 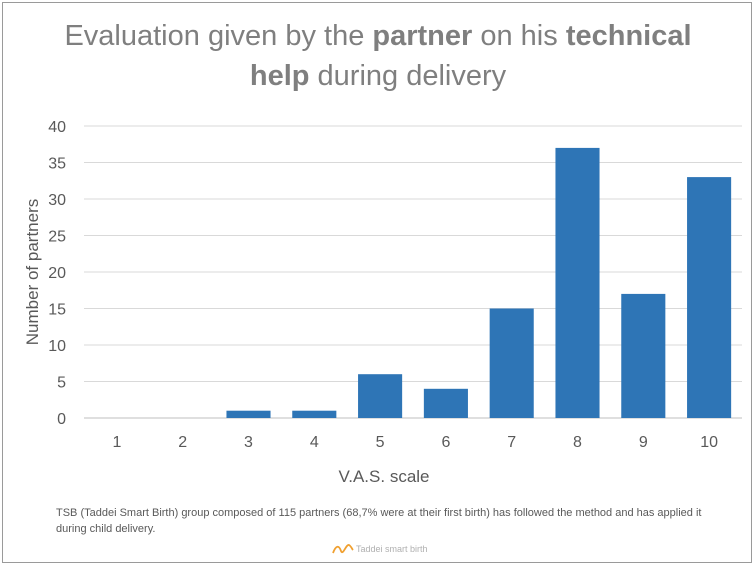 What do you see at coordinates (408, 76) in the screenshot?
I see `chart-title-part: during delivery` at bounding box center [408, 76].